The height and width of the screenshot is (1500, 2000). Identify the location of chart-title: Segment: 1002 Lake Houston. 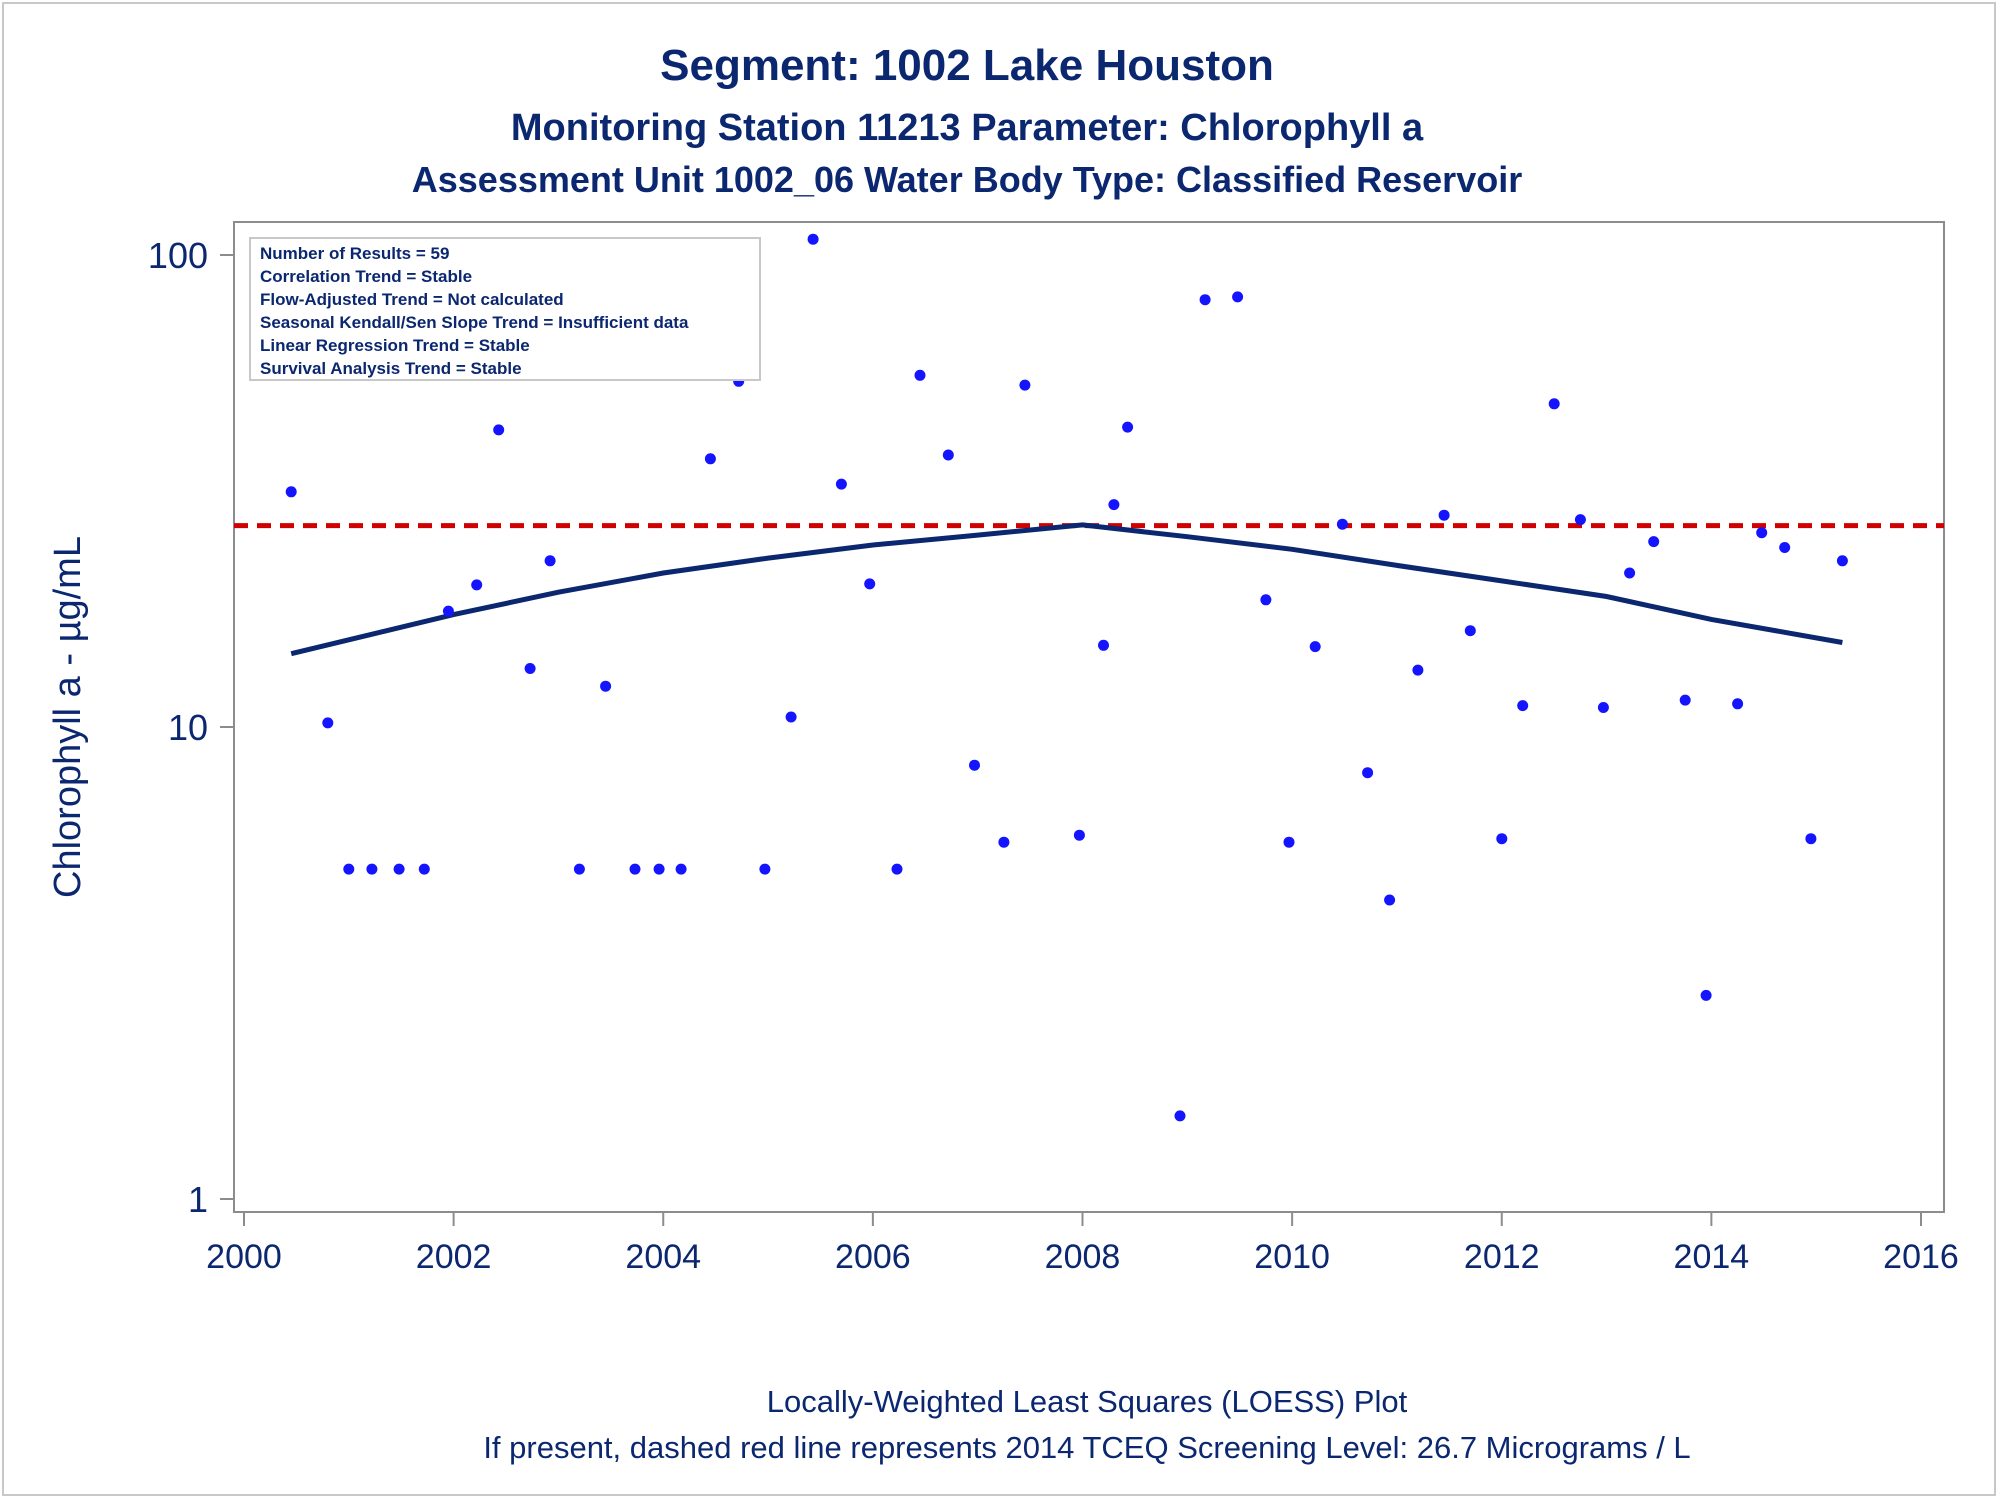
(967, 65).